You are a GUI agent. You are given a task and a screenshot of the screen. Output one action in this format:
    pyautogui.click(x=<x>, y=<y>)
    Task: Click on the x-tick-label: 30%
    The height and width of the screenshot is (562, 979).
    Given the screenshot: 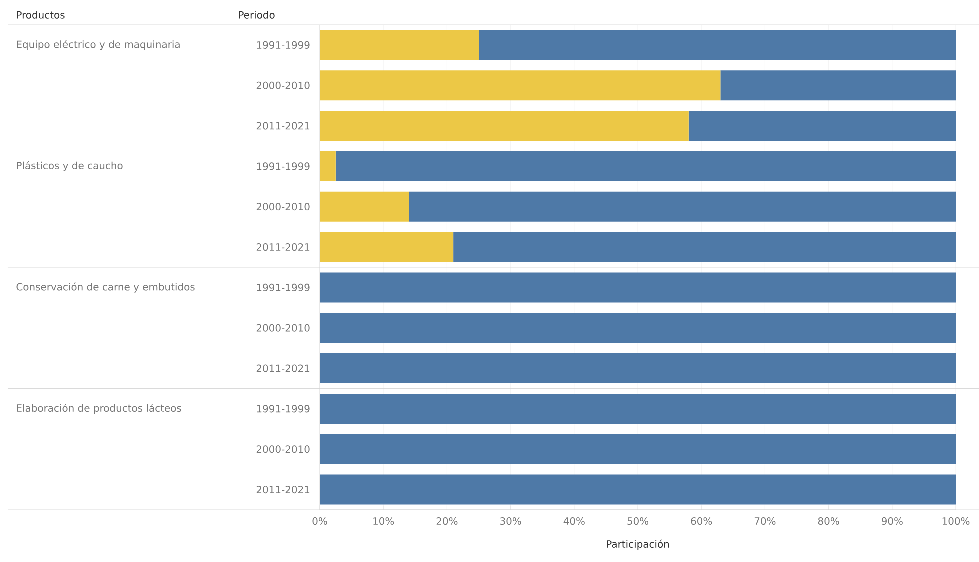 What is the action you would take?
    pyautogui.click(x=511, y=522)
    